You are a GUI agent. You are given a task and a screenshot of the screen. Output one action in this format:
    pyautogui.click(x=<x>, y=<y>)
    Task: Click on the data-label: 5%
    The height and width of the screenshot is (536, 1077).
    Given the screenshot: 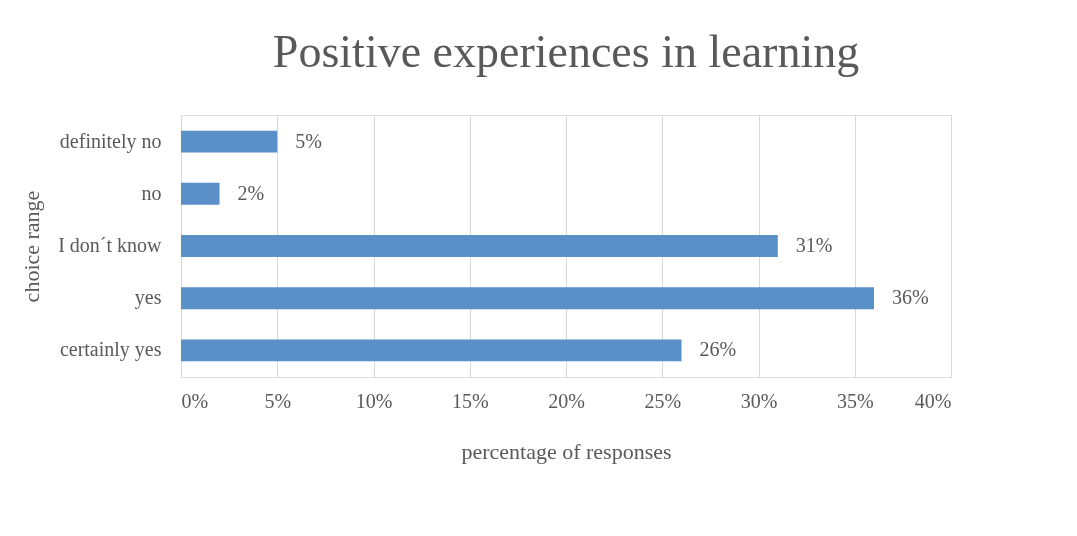 What is the action you would take?
    pyautogui.click(x=308, y=140)
    